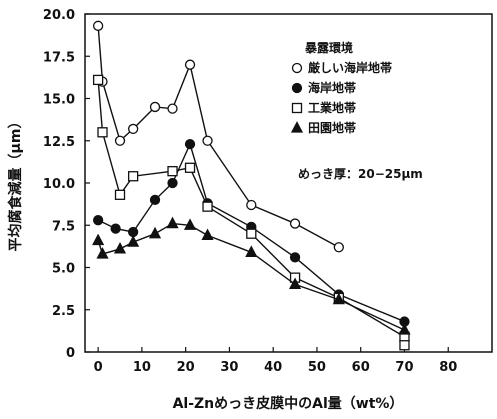 This screenshot has width=497, height=419. What do you see at coordinates (328, 47) in the screenshot?
I see `legend-title: 暴露環境` at bounding box center [328, 47].